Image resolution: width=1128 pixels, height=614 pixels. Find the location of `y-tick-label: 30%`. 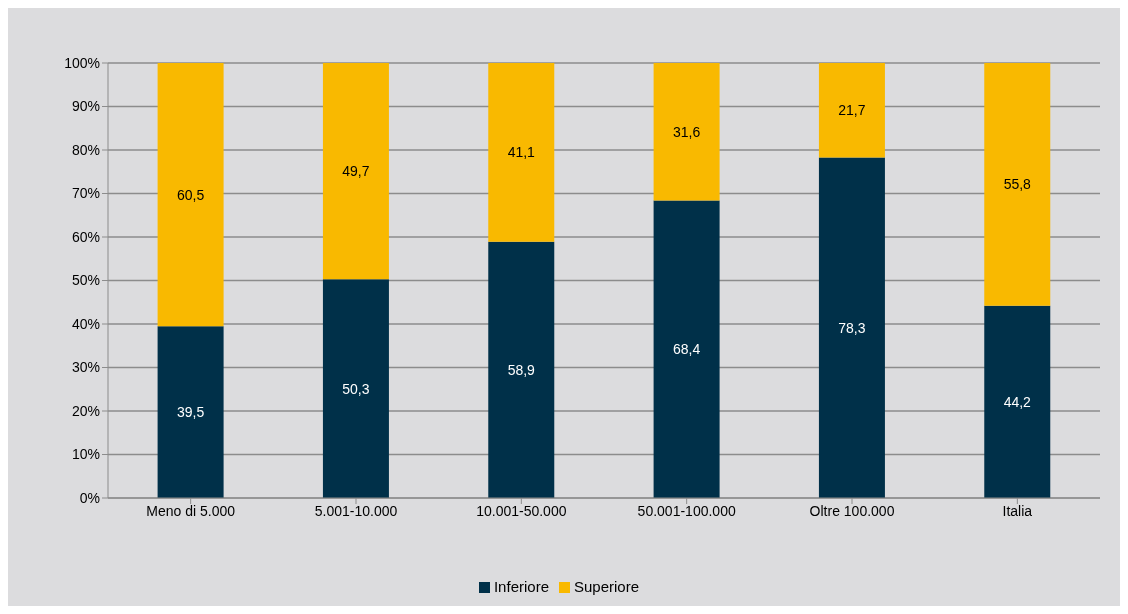

y-tick-label: 30% is located at coordinates (85, 367).